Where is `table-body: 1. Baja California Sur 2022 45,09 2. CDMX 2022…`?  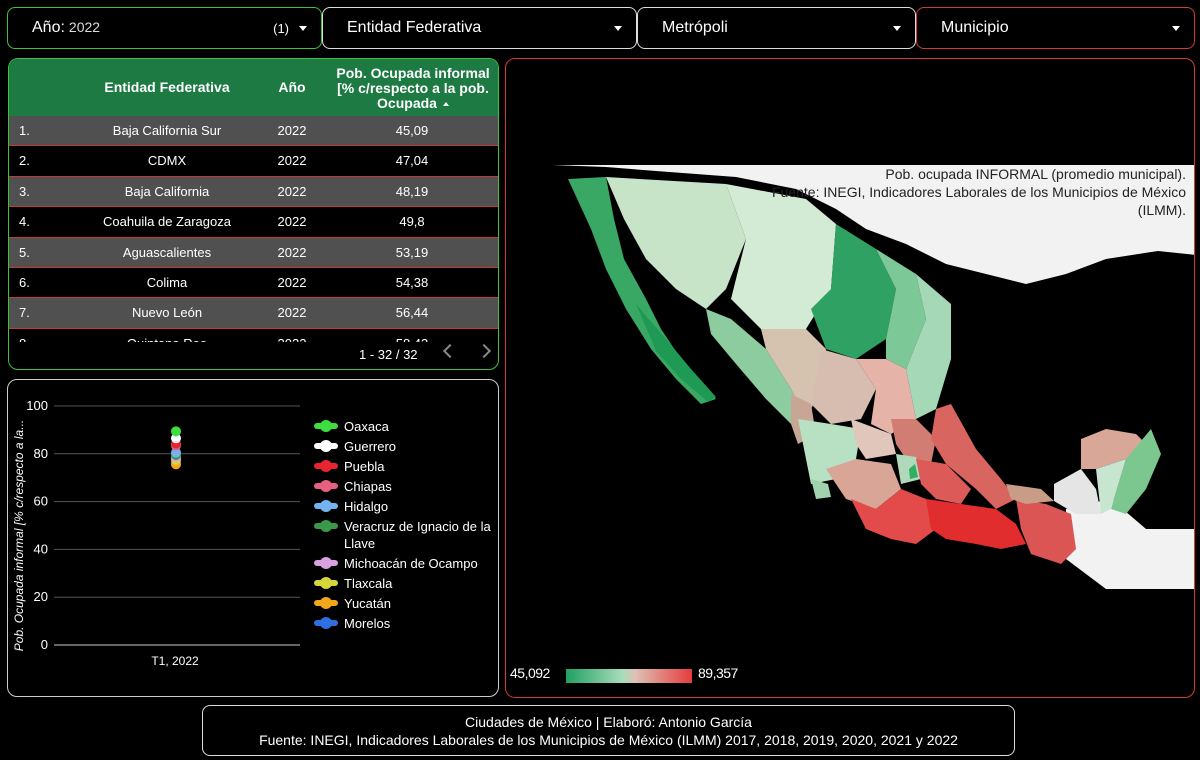
table-body: 1. Baja California Sur 2022 45,09 2. CDMX 2022… is located at coordinates (253, 229).